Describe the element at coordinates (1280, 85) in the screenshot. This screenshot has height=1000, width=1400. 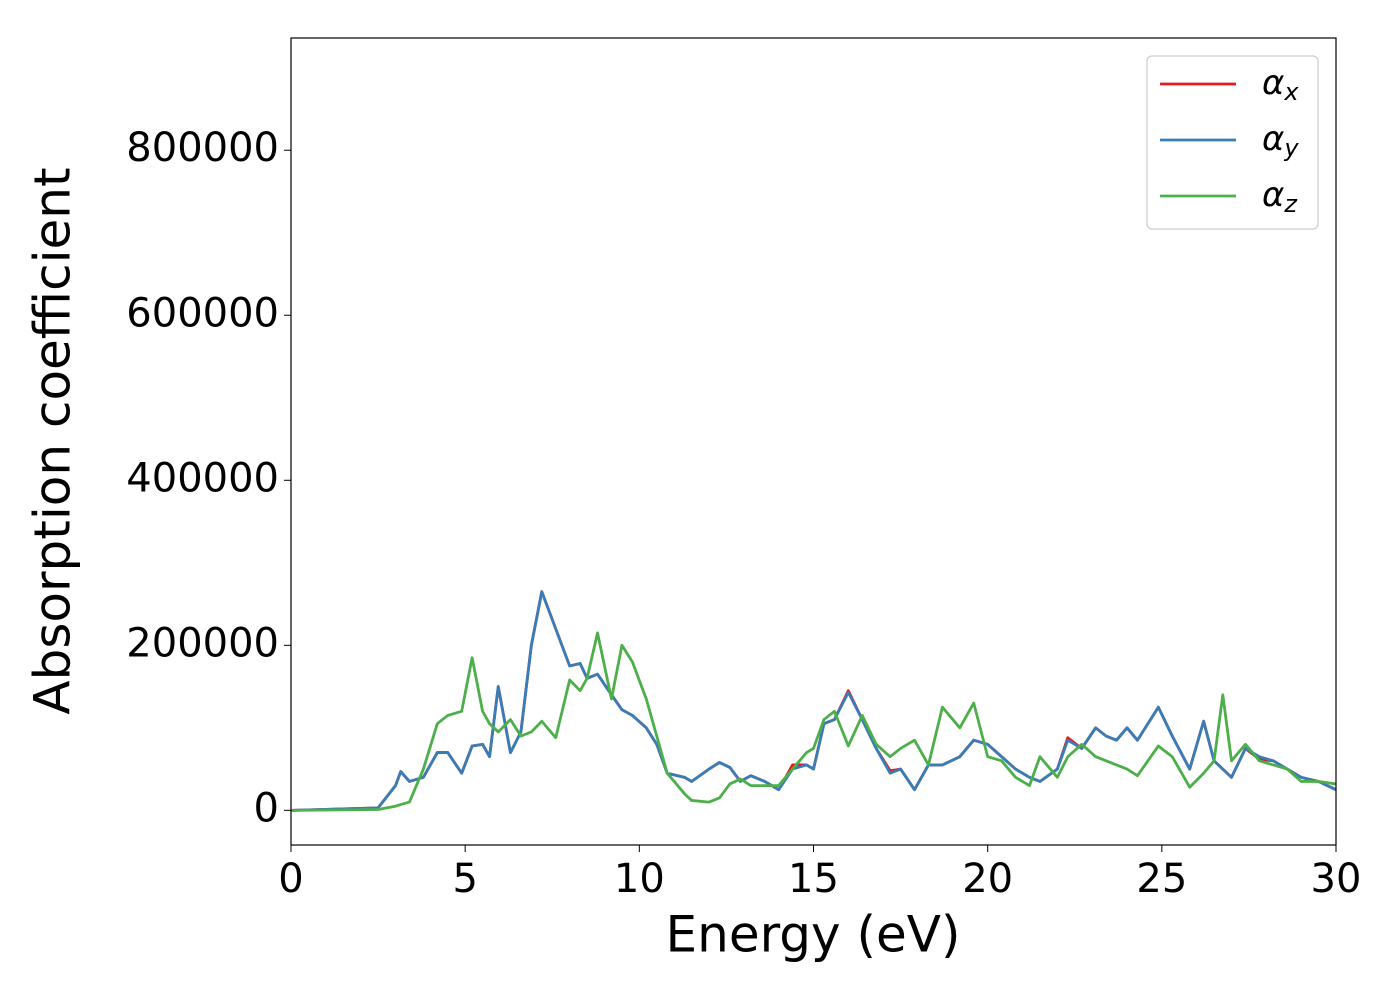
I see `legend-label: αx` at that location.